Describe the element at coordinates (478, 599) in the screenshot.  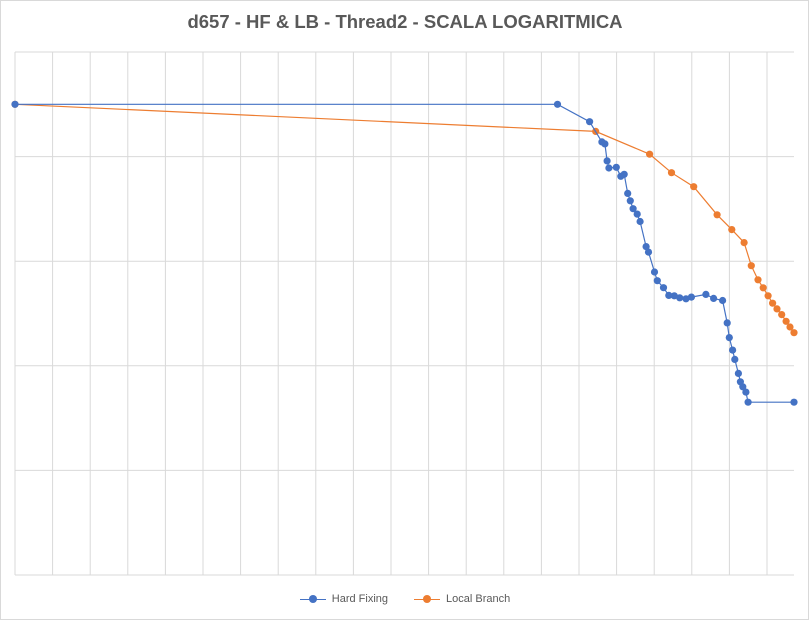
I see `legend-label-local-branch: Local Branch` at that location.